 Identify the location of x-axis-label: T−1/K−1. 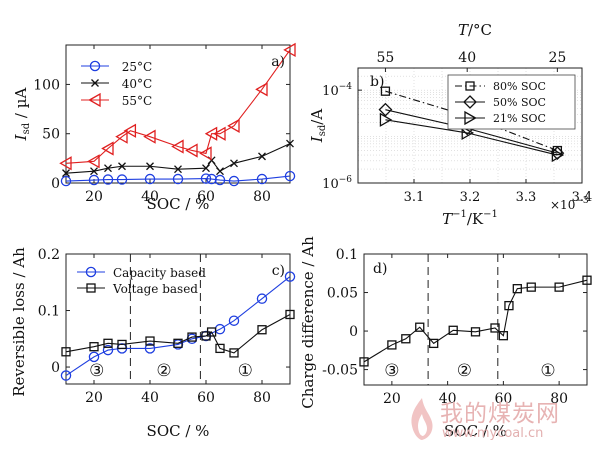
(470, 218).